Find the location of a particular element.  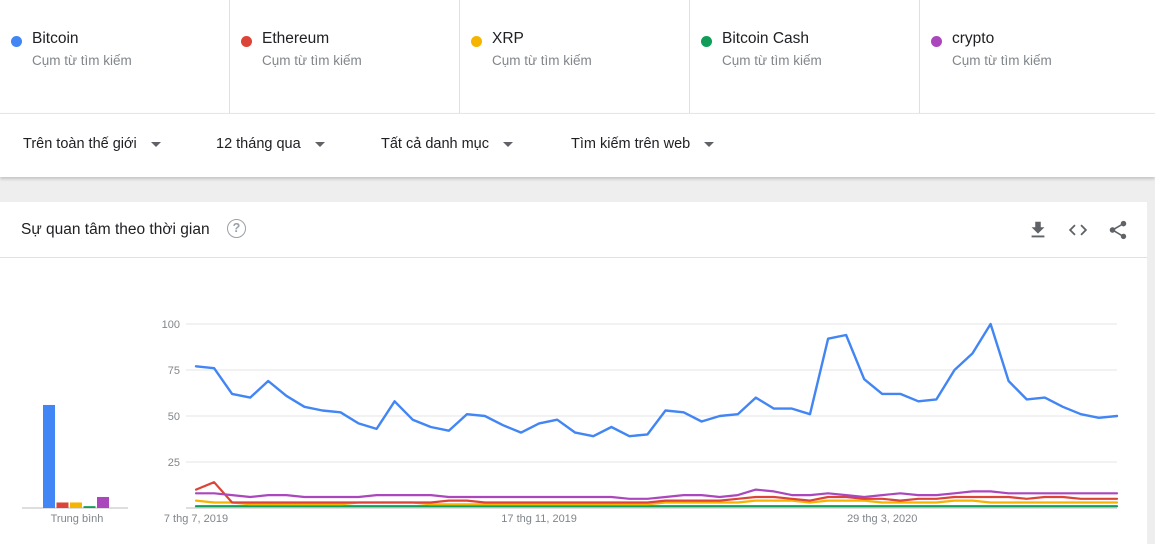

card-header: Sự quan tâm theo thời gian ? is located at coordinates (573, 230).